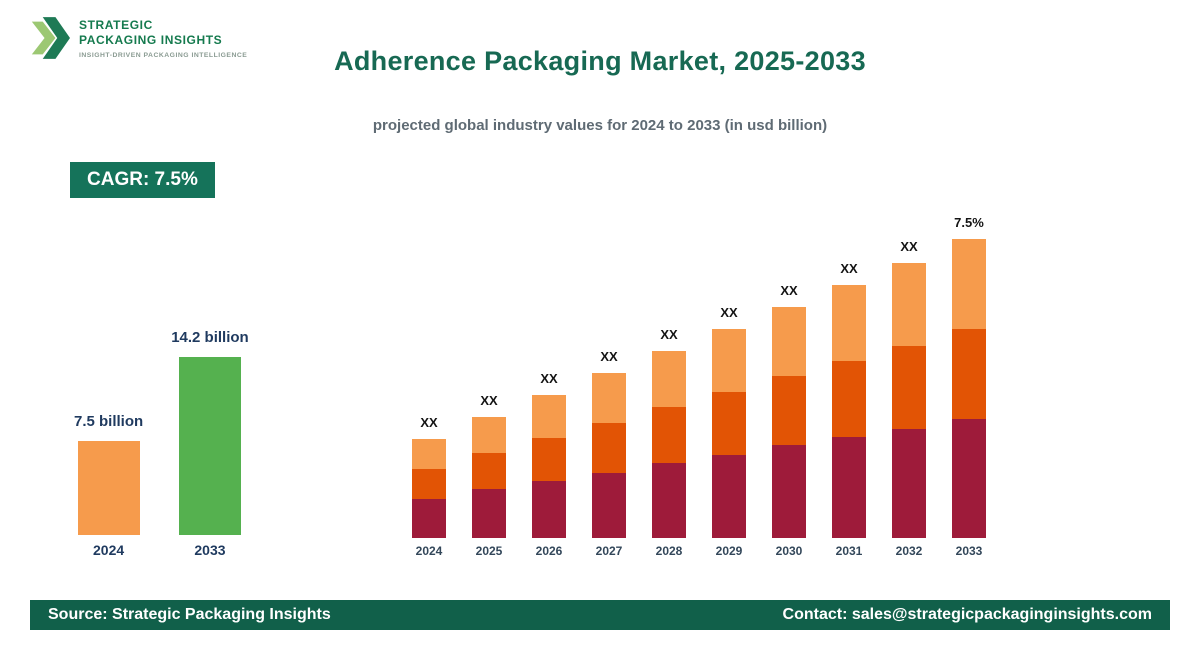  I want to click on stacked-bar-column-2027: XX 2027, so click(609, 453).